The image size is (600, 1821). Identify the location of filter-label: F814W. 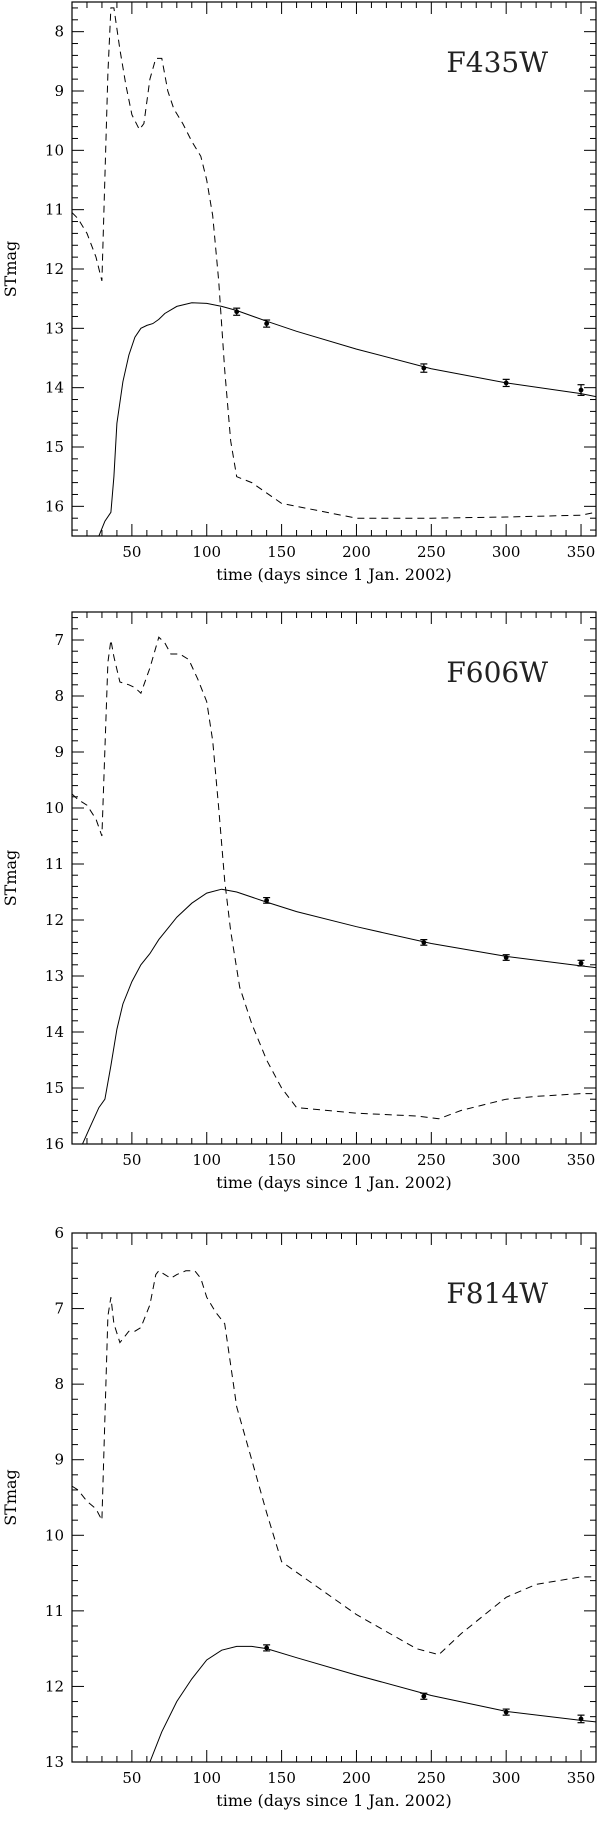
(497, 1293).